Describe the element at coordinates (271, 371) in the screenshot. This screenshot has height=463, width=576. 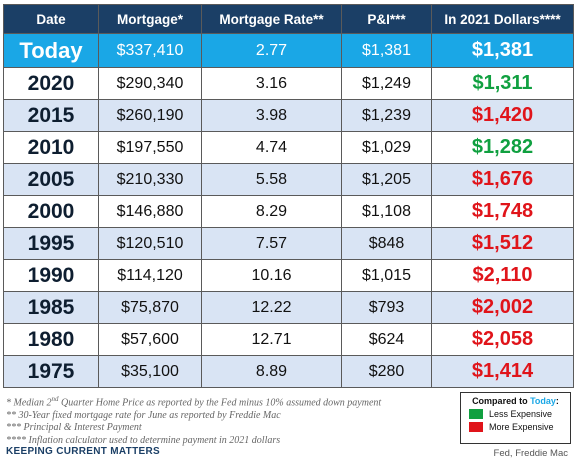
I see `rate-cell: 8.89` at that location.